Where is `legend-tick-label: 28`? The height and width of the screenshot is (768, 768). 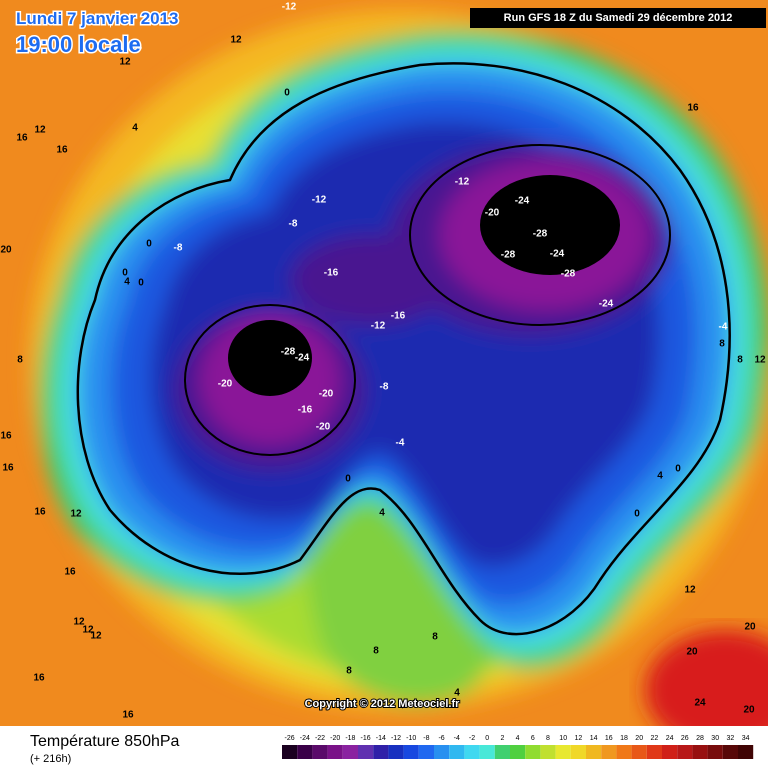 legend-tick-label: 28 is located at coordinates (700, 738).